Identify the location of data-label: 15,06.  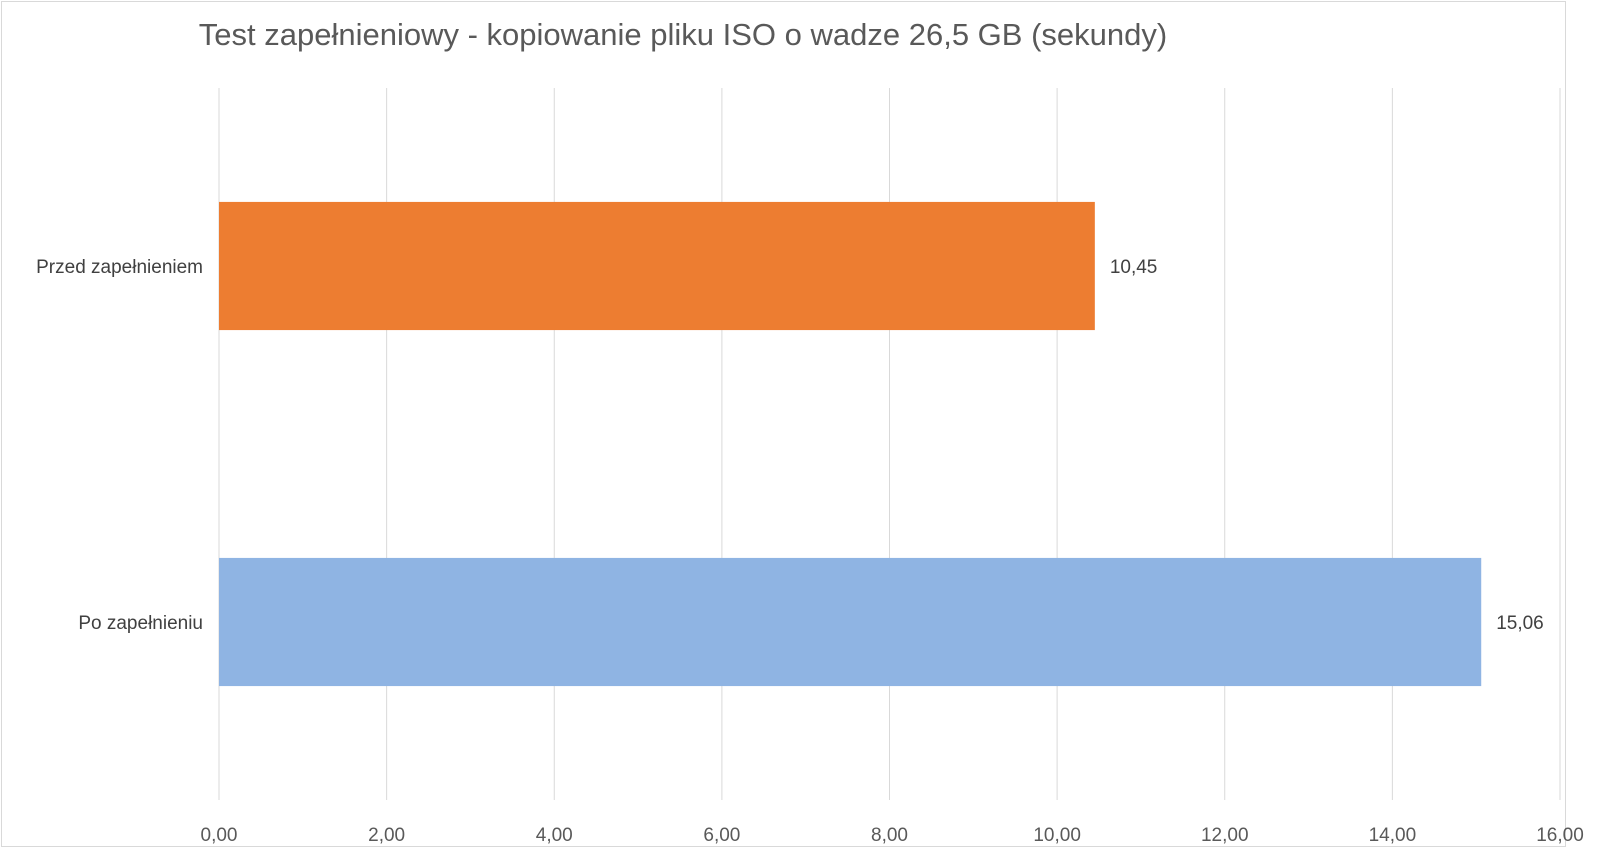
(1520, 623).